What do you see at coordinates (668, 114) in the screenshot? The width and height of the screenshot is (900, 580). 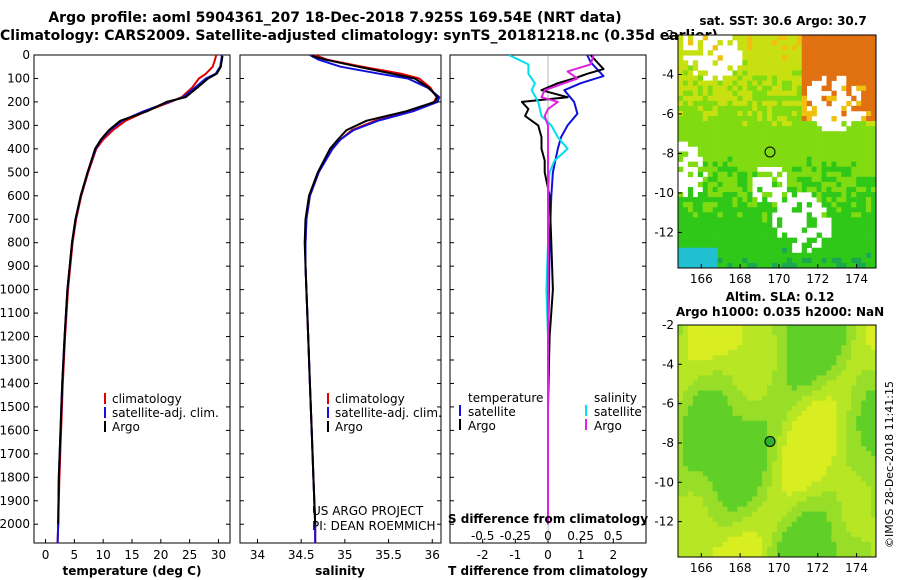 I see `sst-map-ytick-label: -6` at bounding box center [668, 114].